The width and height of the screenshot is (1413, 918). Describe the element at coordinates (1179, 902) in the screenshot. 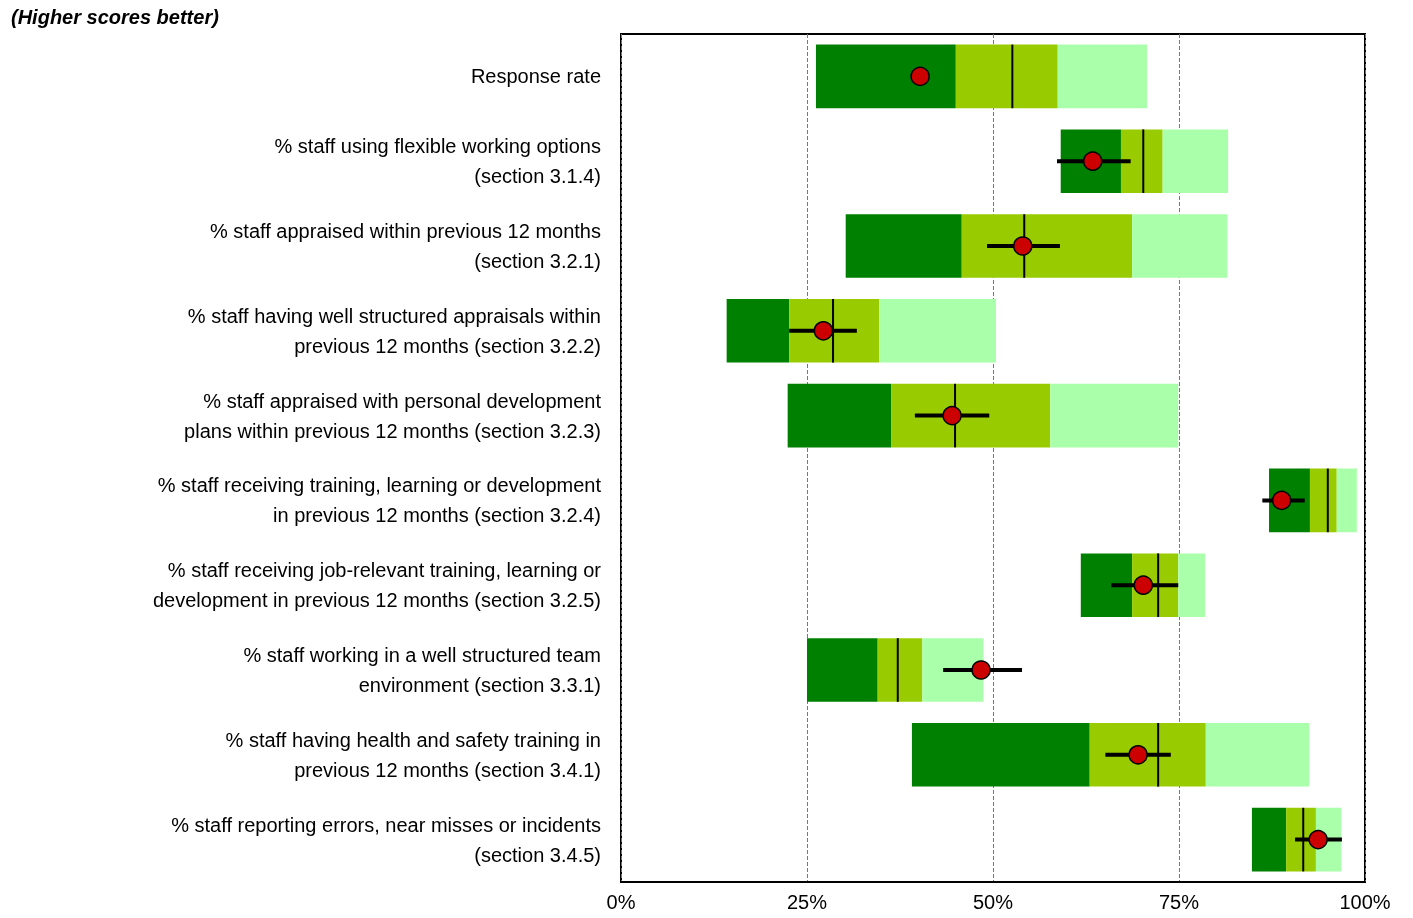

I see `x-tick-label: 75%` at that location.